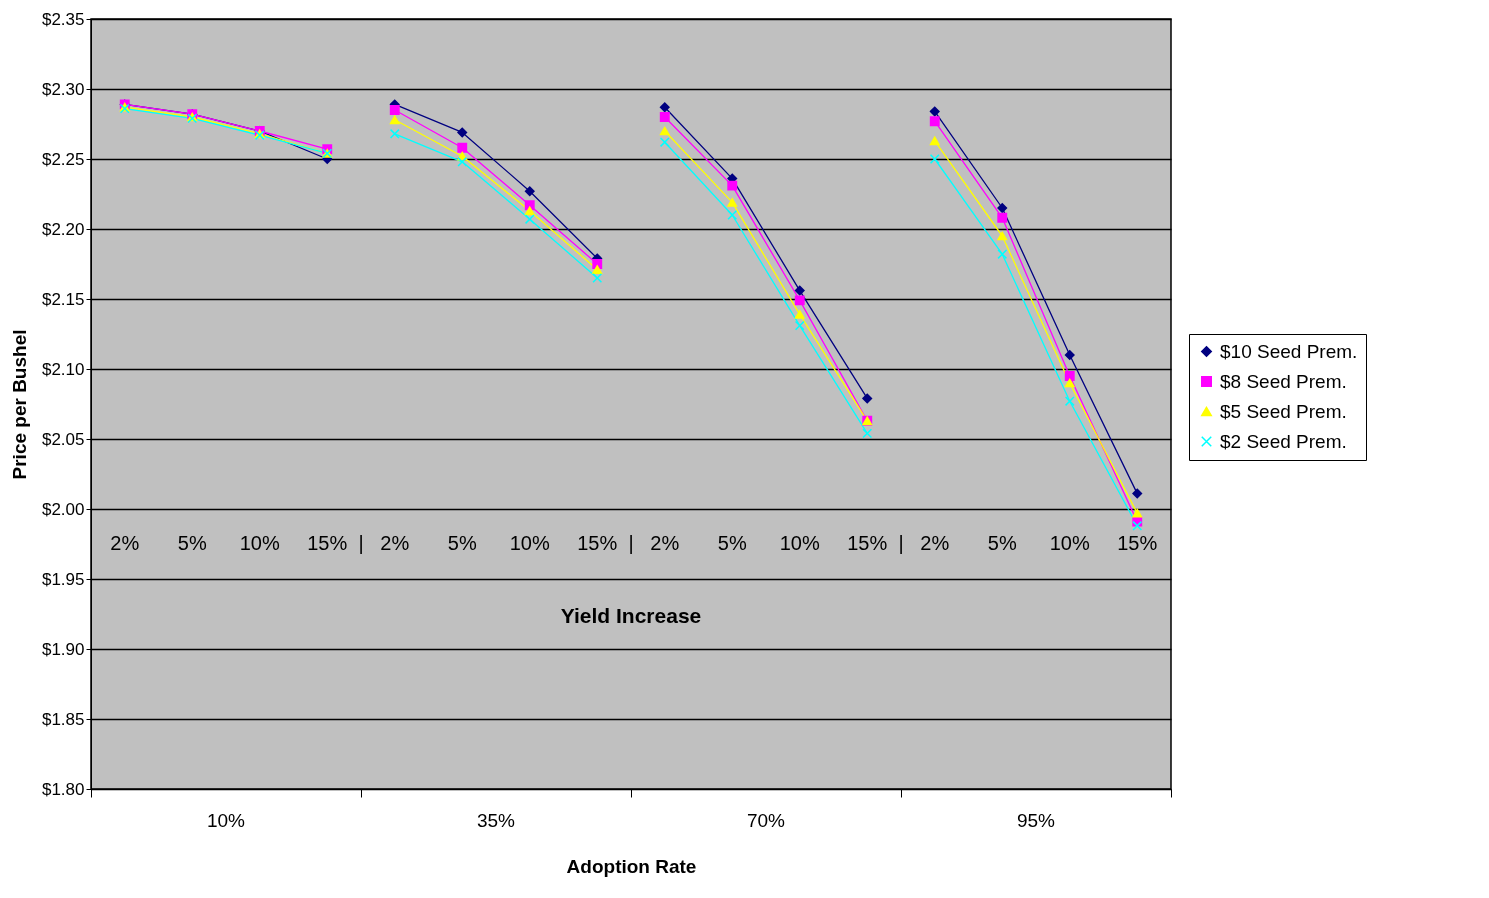 The image size is (1489, 898). Describe the element at coordinates (1283, 381) in the screenshot. I see `legend-label: $8 Seed Prem.` at that location.